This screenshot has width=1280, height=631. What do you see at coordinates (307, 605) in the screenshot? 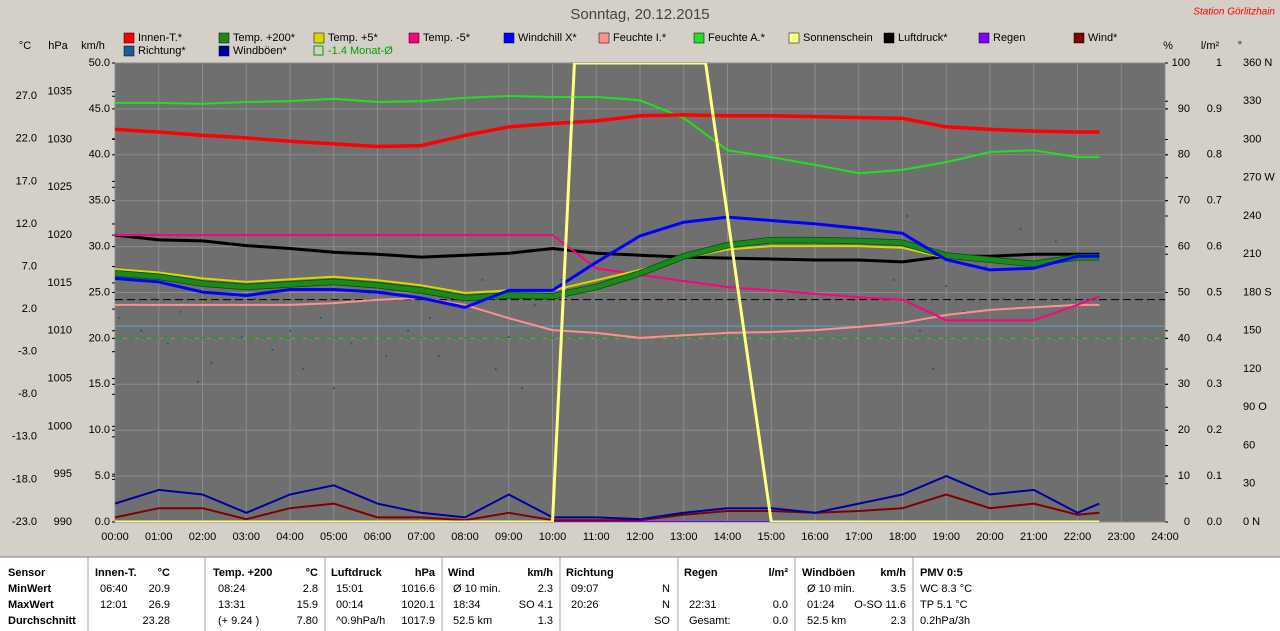
I see `table-cell: 15.9` at bounding box center [307, 605].